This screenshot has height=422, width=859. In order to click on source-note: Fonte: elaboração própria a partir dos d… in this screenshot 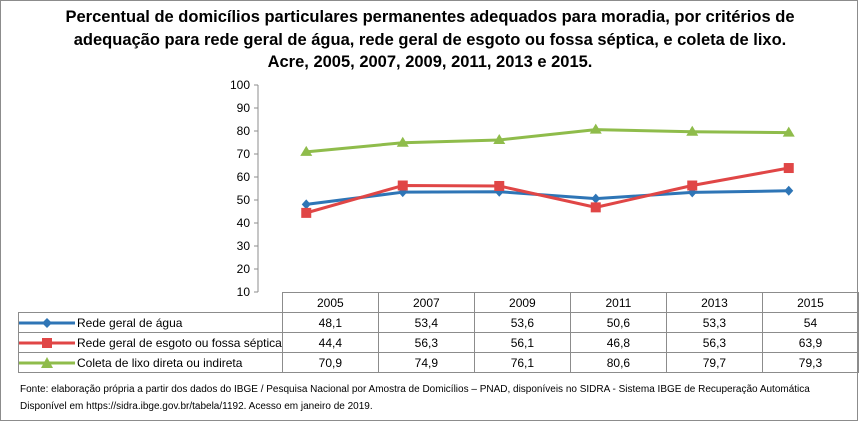, I will do `click(415, 398)`.